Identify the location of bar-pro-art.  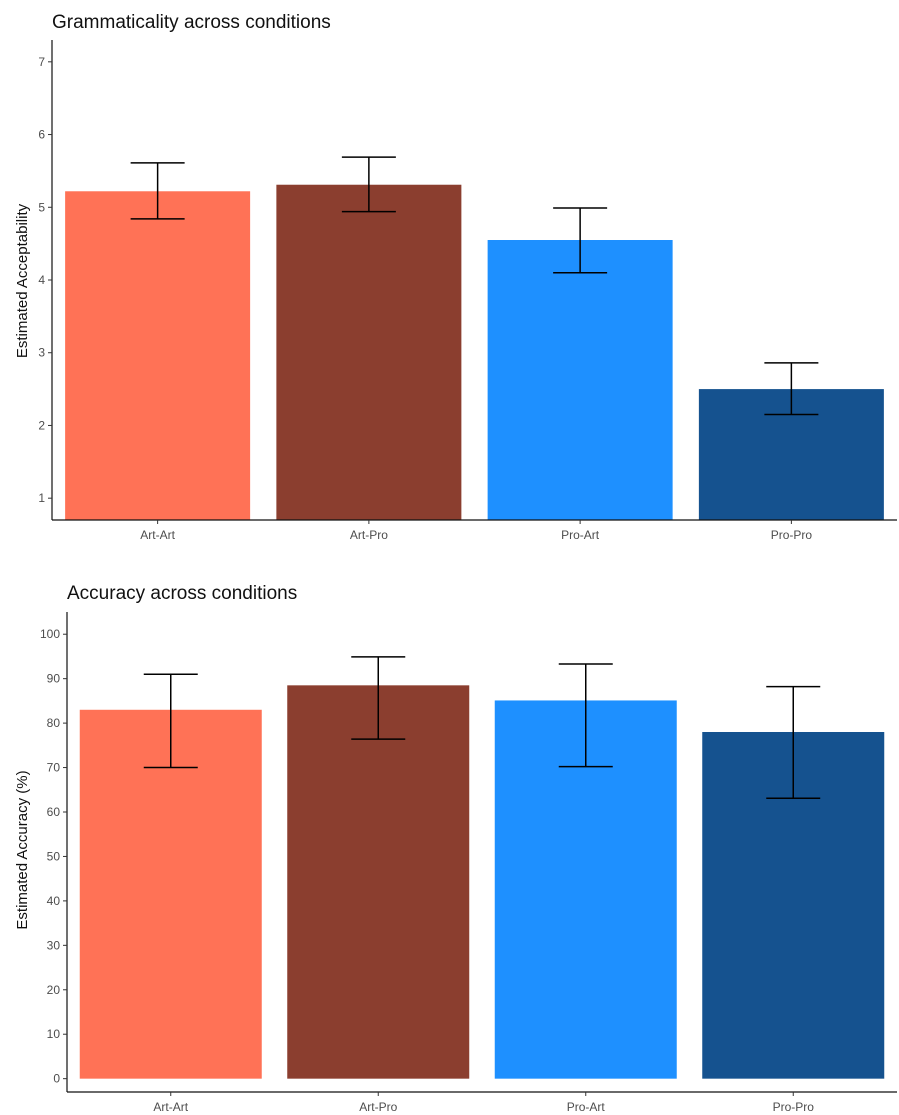
(580, 380).